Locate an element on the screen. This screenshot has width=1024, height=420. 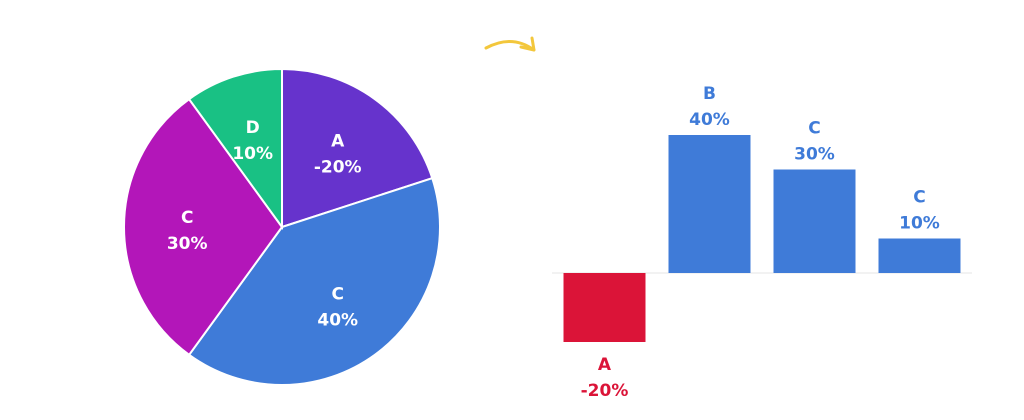
pie-slice-label: C 30% is located at coordinates (187, 231).